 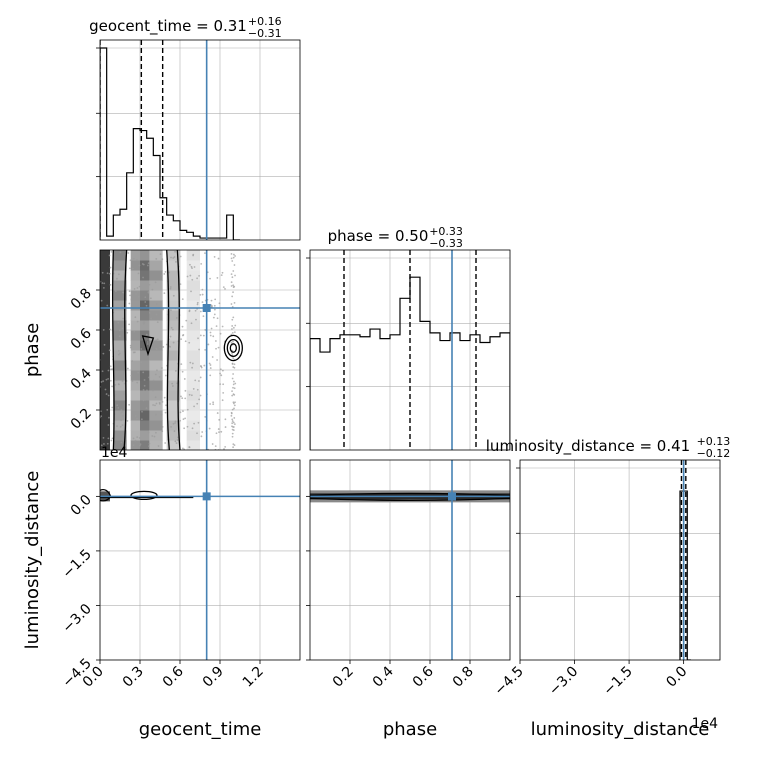 I want to click on x-tick-label-distance: −3.0, so click(x=563, y=681).